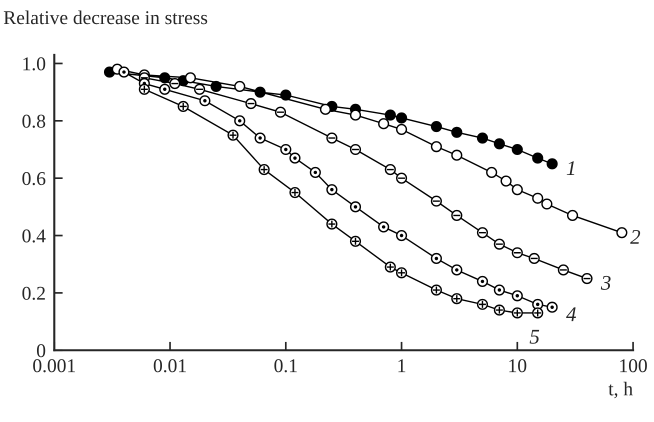 The width and height of the screenshot is (654, 422). Describe the element at coordinates (33, 293) in the screenshot. I see `y-tick-label: 0.2` at that location.